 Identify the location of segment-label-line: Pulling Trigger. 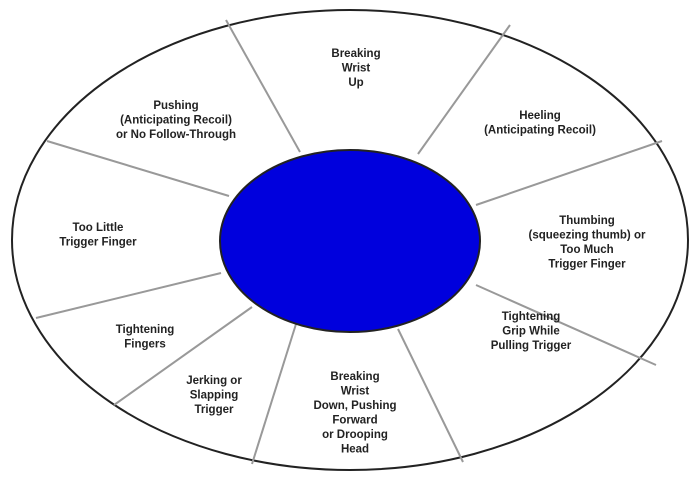
(531, 346).